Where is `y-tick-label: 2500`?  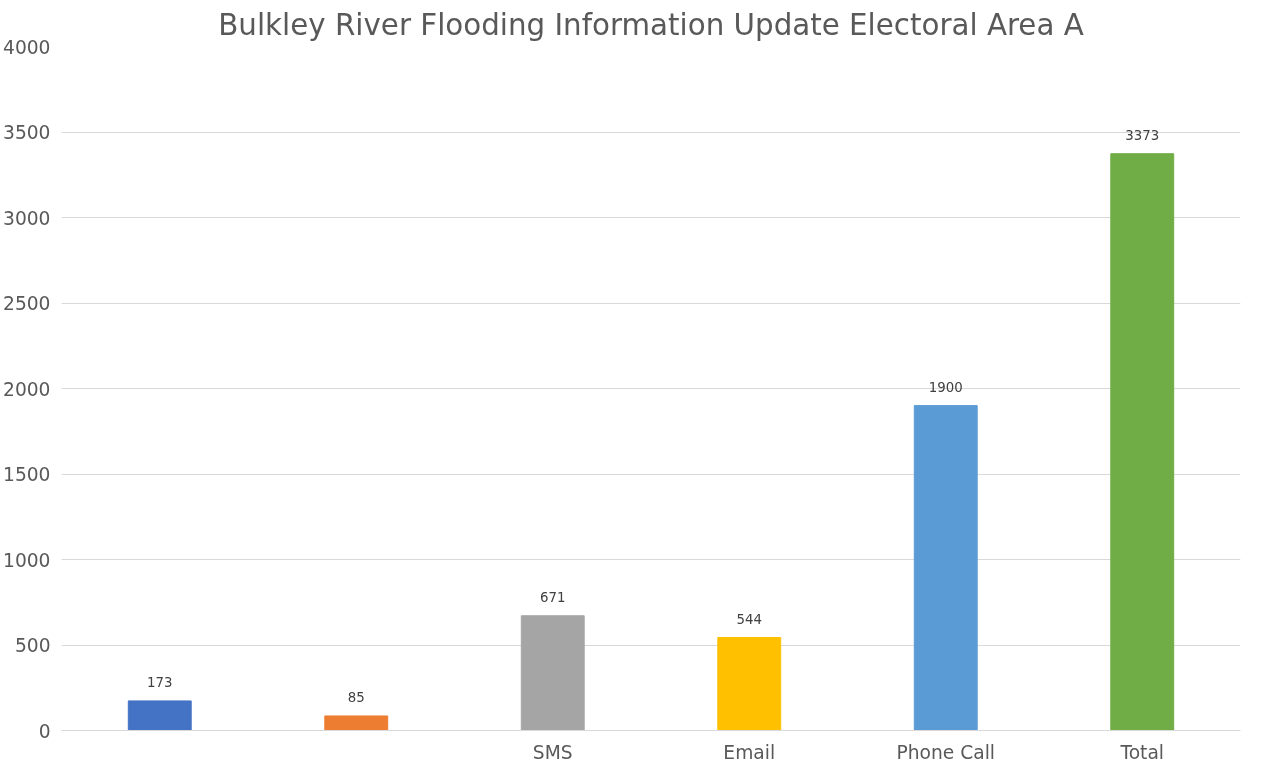 y-tick-label: 2500 is located at coordinates (27, 303).